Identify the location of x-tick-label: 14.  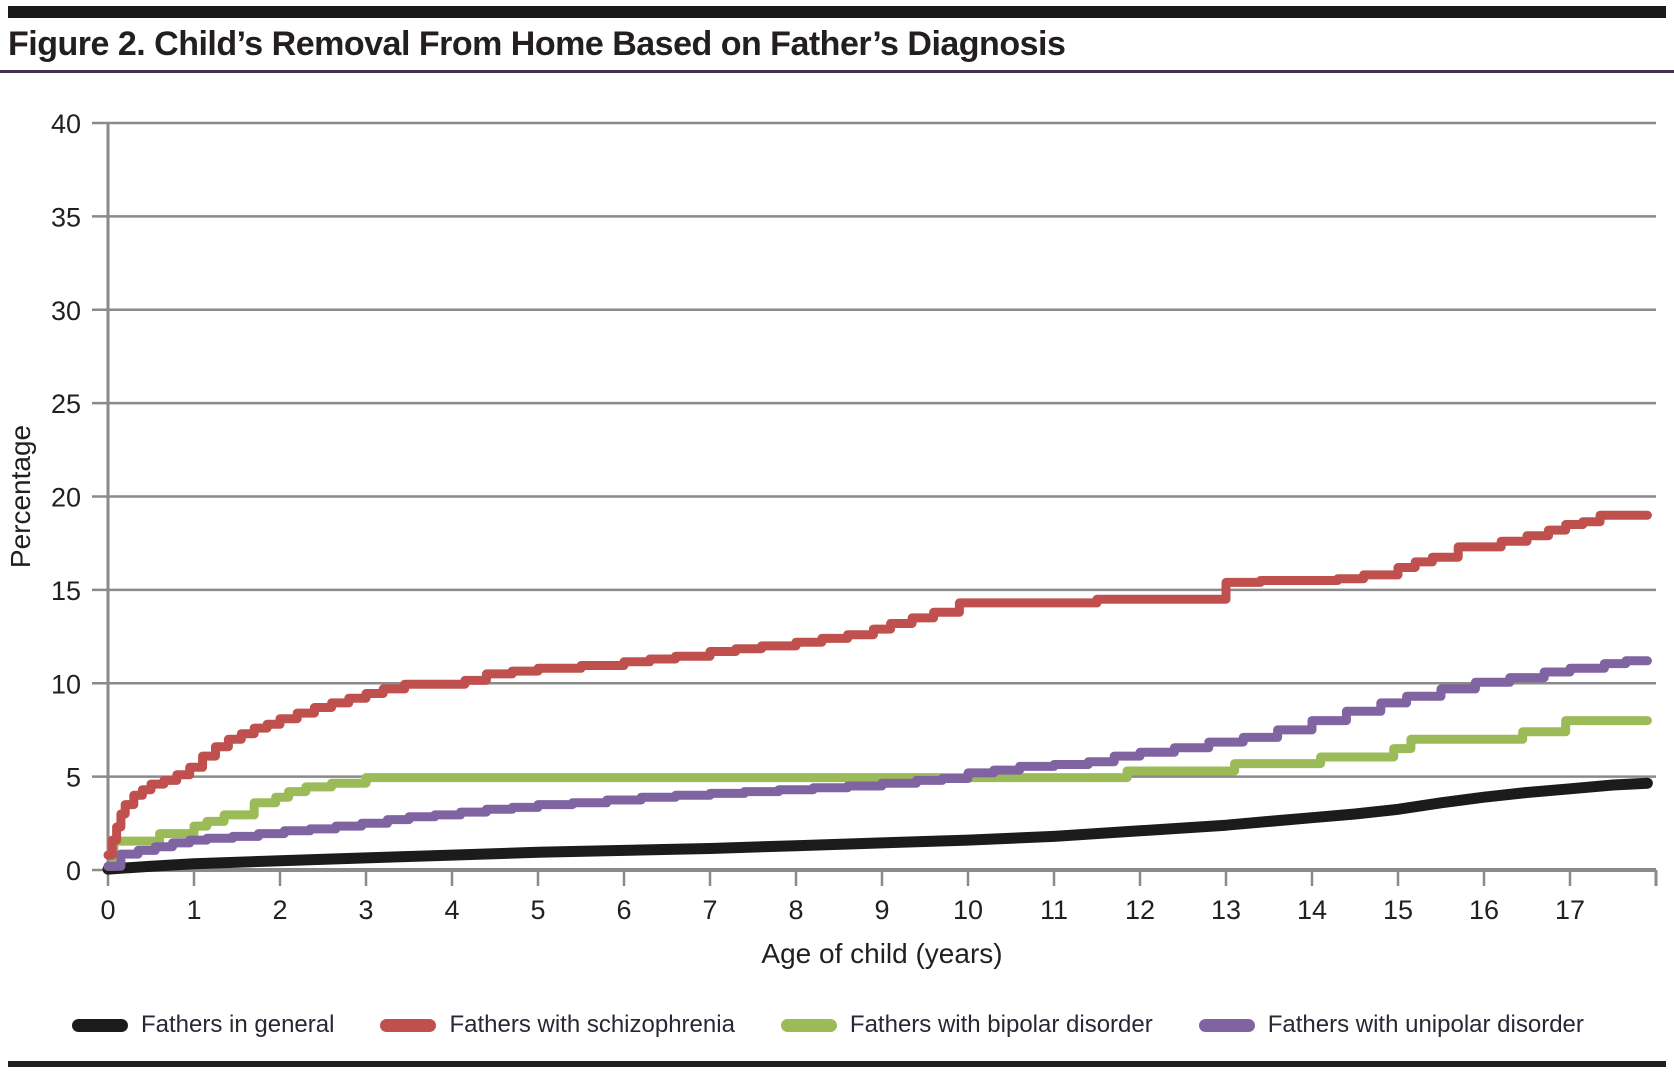
(1312, 910).